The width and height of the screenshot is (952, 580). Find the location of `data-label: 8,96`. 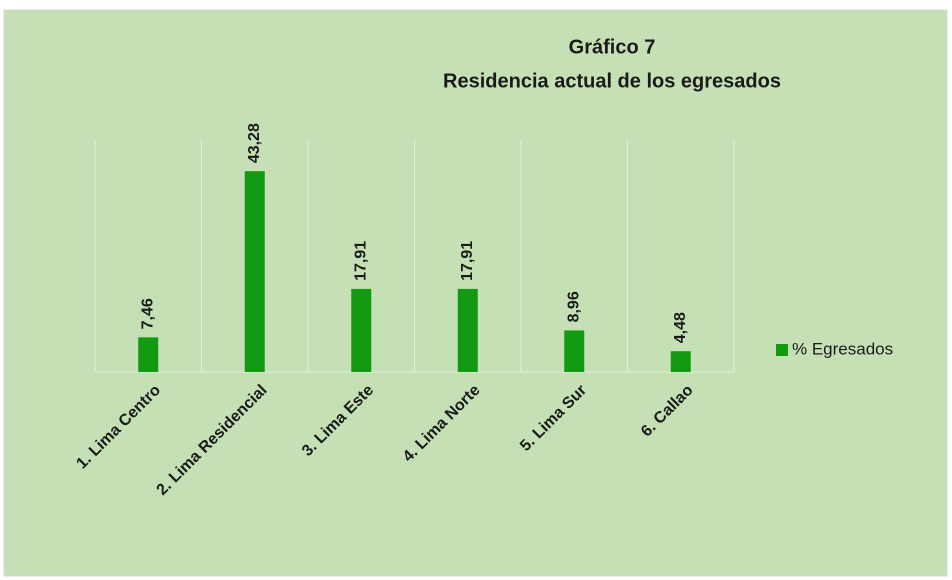

data-label: 8,96 is located at coordinates (573, 306).